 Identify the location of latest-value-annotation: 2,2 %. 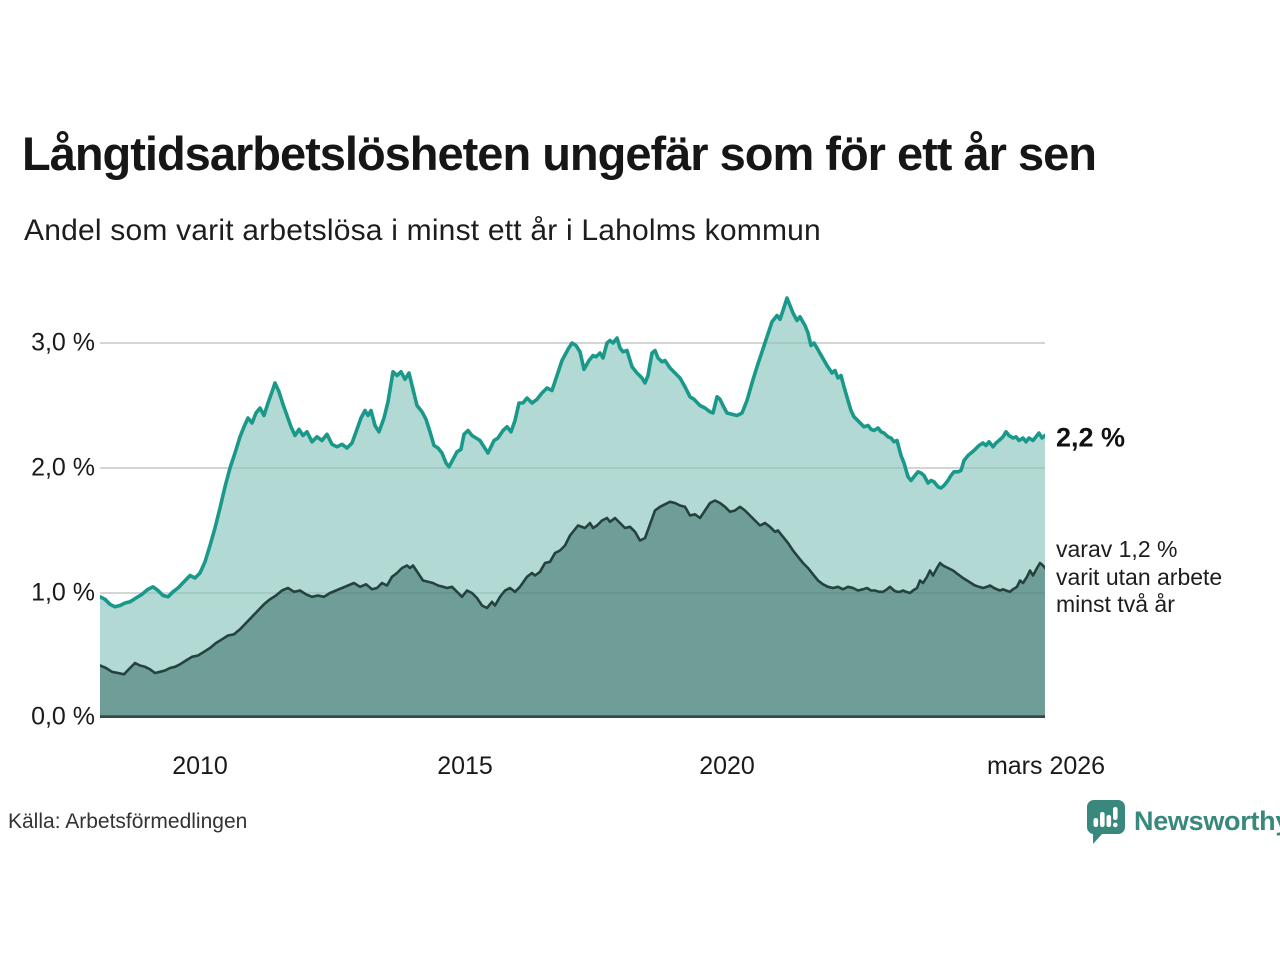
(1091, 437).